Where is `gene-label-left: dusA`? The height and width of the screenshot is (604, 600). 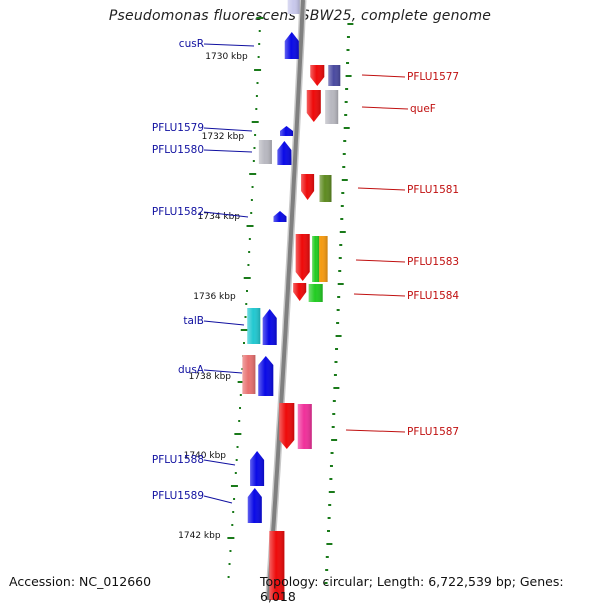 gene-label-left: dusA is located at coordinates (191, 370).